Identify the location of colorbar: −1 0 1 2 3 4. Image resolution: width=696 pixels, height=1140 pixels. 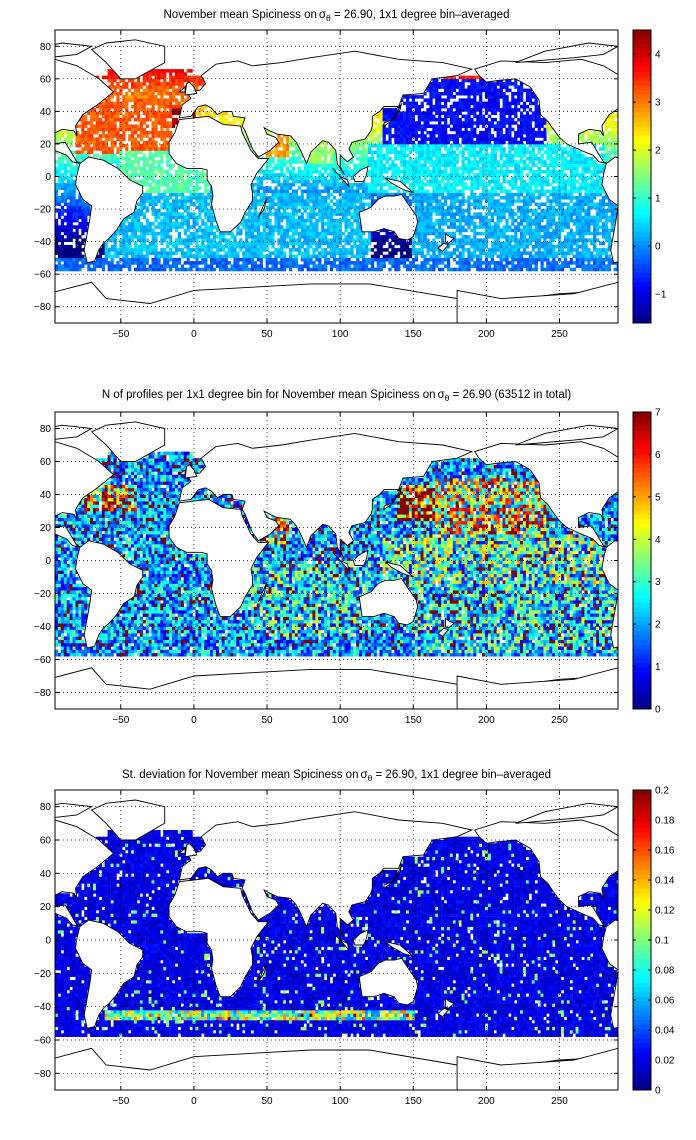
(649, 176).